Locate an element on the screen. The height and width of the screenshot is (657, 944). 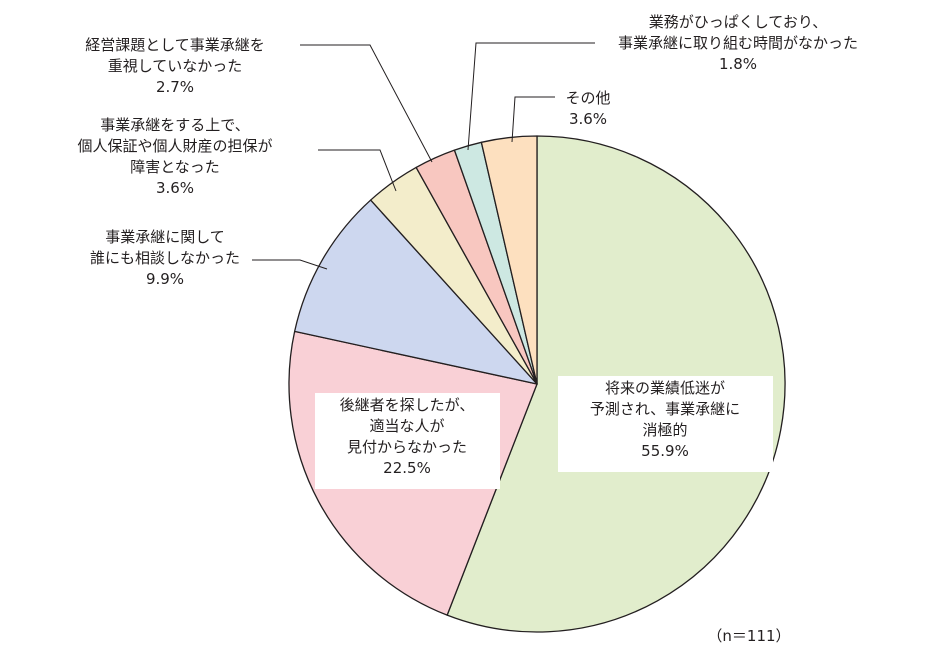
slice-label-line: 個人保証や個人財産の担保が is located at coordinates (174, 146).